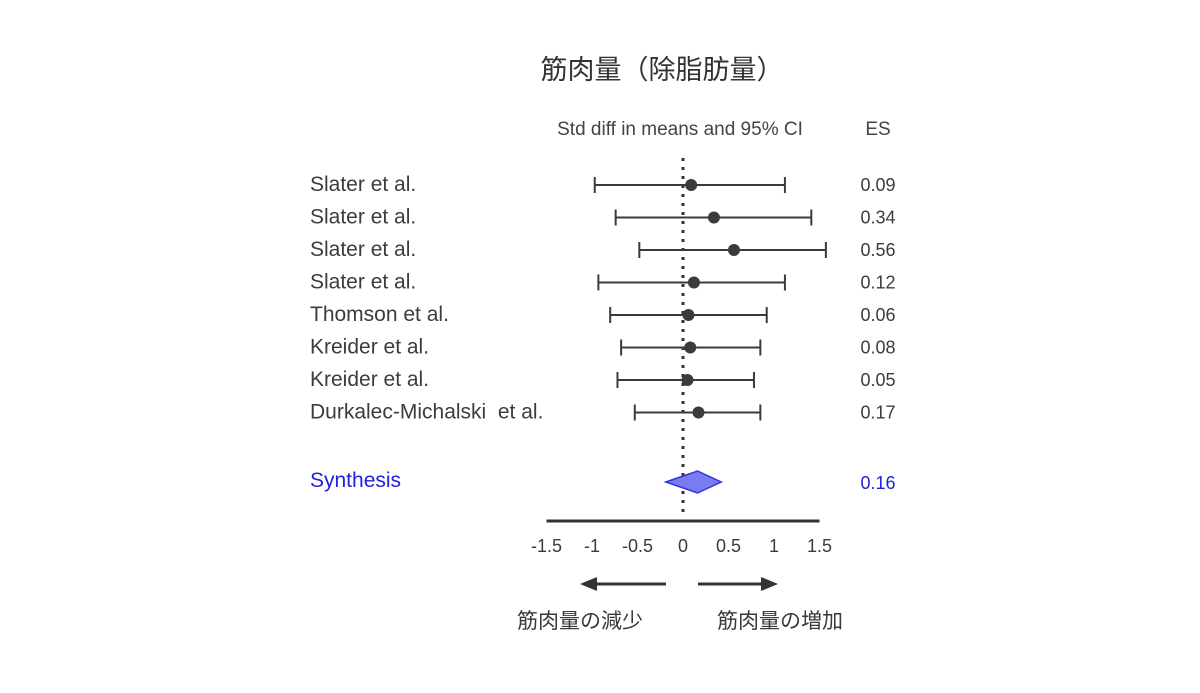 This screenshot has height=693, width=1200. I want to click on study-row: Kreider et al. 0.08, so click(603, 347).